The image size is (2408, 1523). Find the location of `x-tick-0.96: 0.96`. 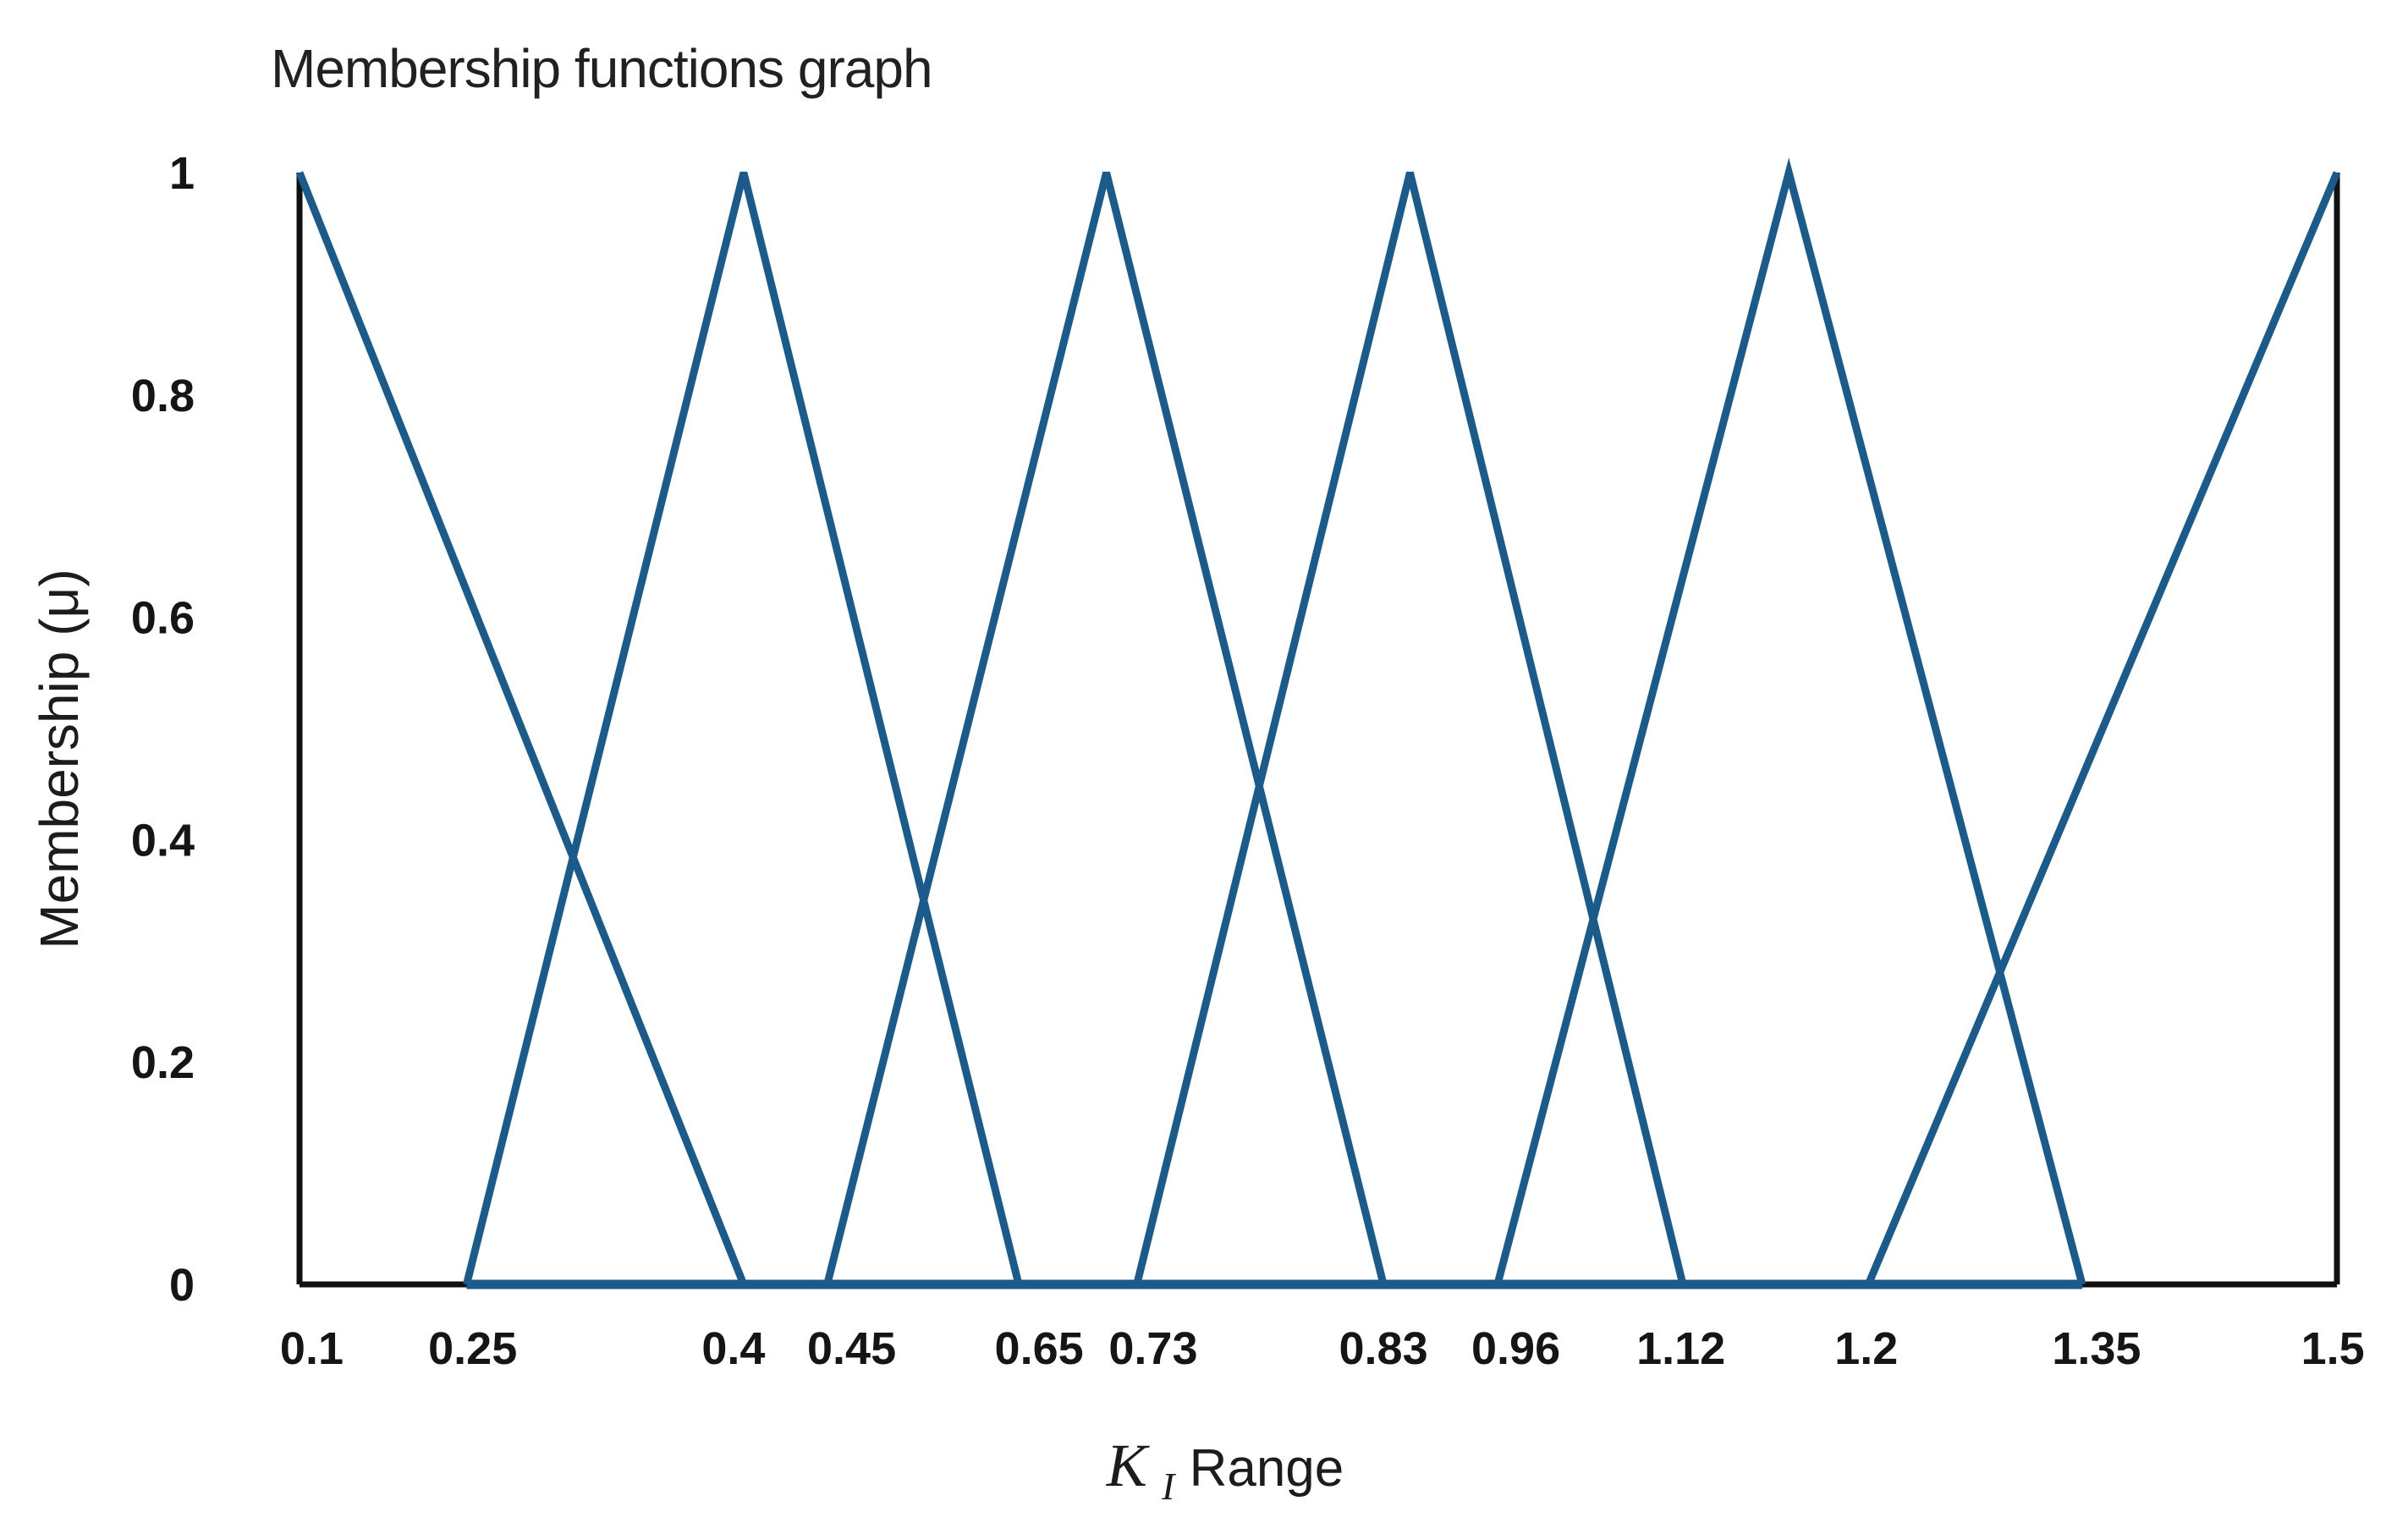

x-tick-0.96: 0.96 is located at coordinates (1515, 1349).